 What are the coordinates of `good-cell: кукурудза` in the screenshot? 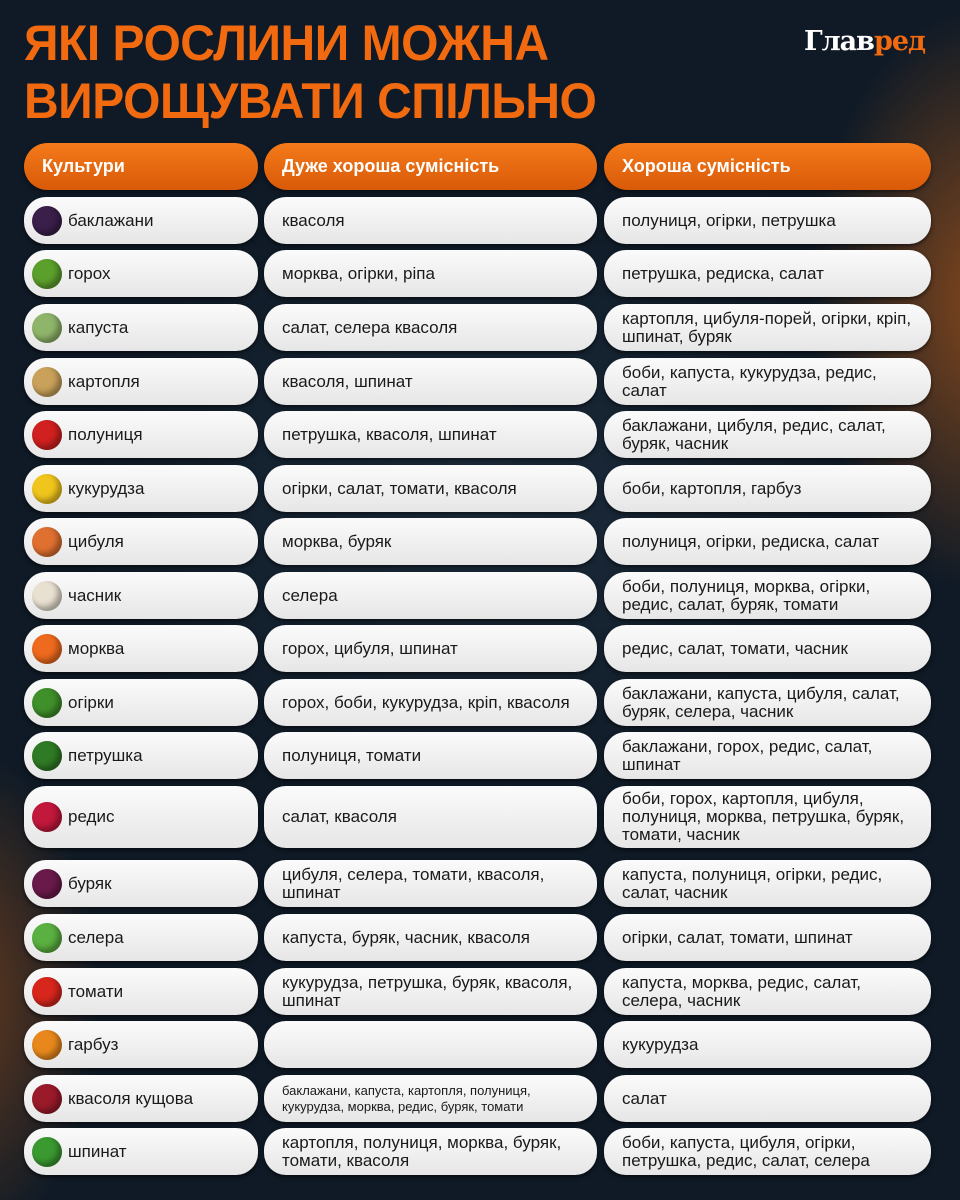 It's located at (767, 1044).